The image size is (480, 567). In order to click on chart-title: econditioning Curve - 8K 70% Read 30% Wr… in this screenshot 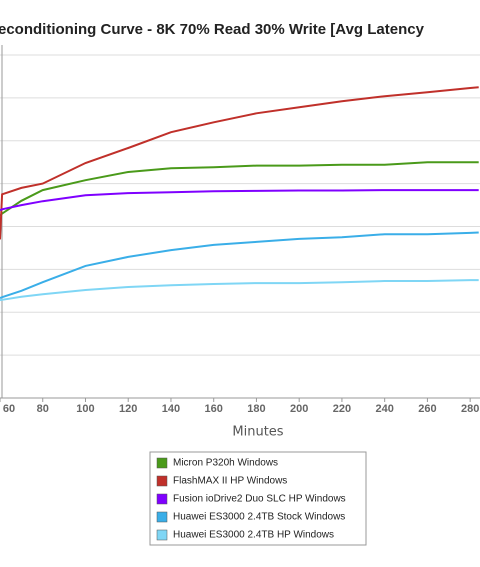, I will do `click(212, 29)`.